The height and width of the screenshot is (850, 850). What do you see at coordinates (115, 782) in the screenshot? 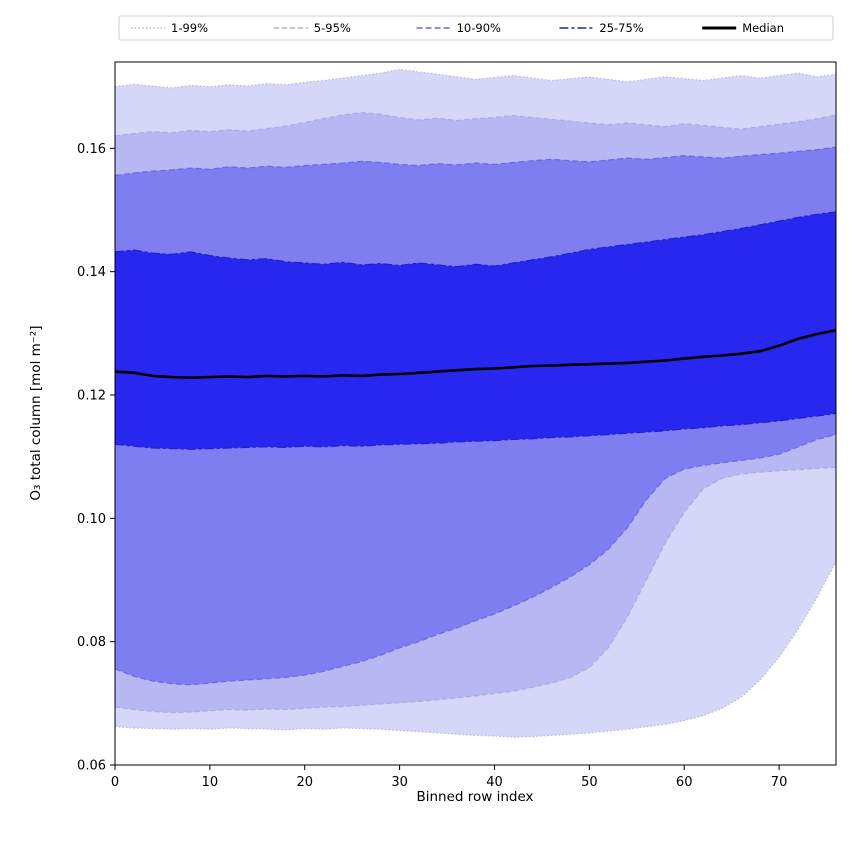
I see `x-tick-label: 0` at bounding box center [115, 782].